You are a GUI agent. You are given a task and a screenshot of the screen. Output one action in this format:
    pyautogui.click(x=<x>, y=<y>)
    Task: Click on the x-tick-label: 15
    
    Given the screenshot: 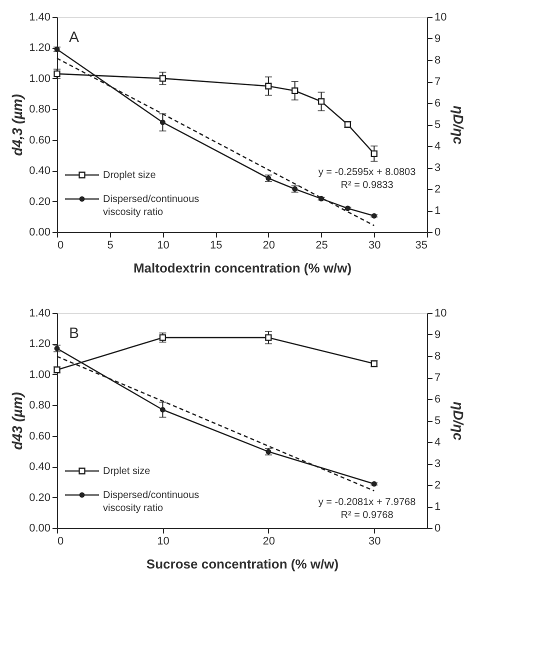 What is the action you would take?
    pyautogui.click(x=216, y=246)
    